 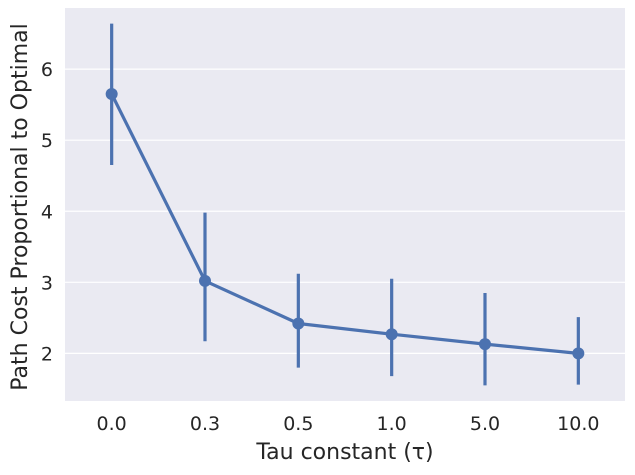 What do you see at coordinates (20, 206) in the screenshot?
I see `y-axis-label: Path Cost Proportional to Optimal` at bounding box center [20, 206].